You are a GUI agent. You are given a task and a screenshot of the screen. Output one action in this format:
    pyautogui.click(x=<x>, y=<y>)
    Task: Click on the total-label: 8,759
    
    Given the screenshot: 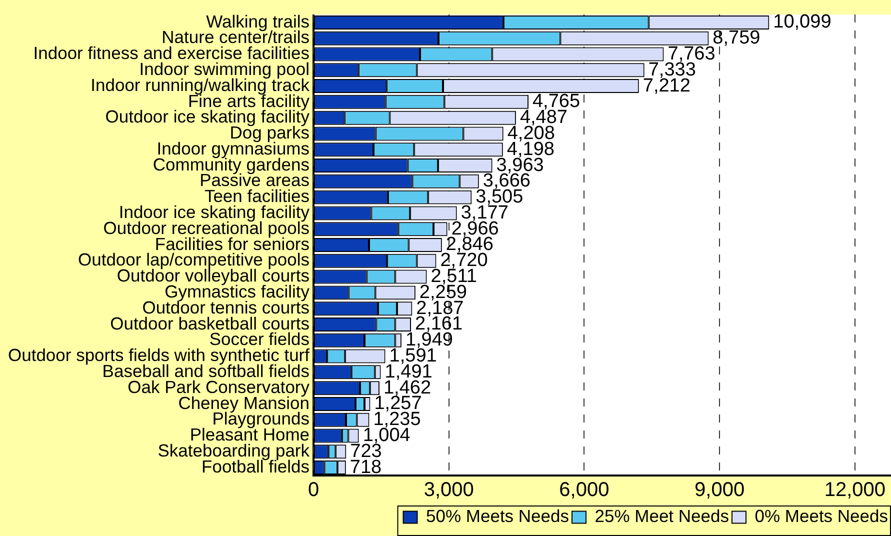 What is the action you would take?
    pyautogui.click(x=736, y=38)
    